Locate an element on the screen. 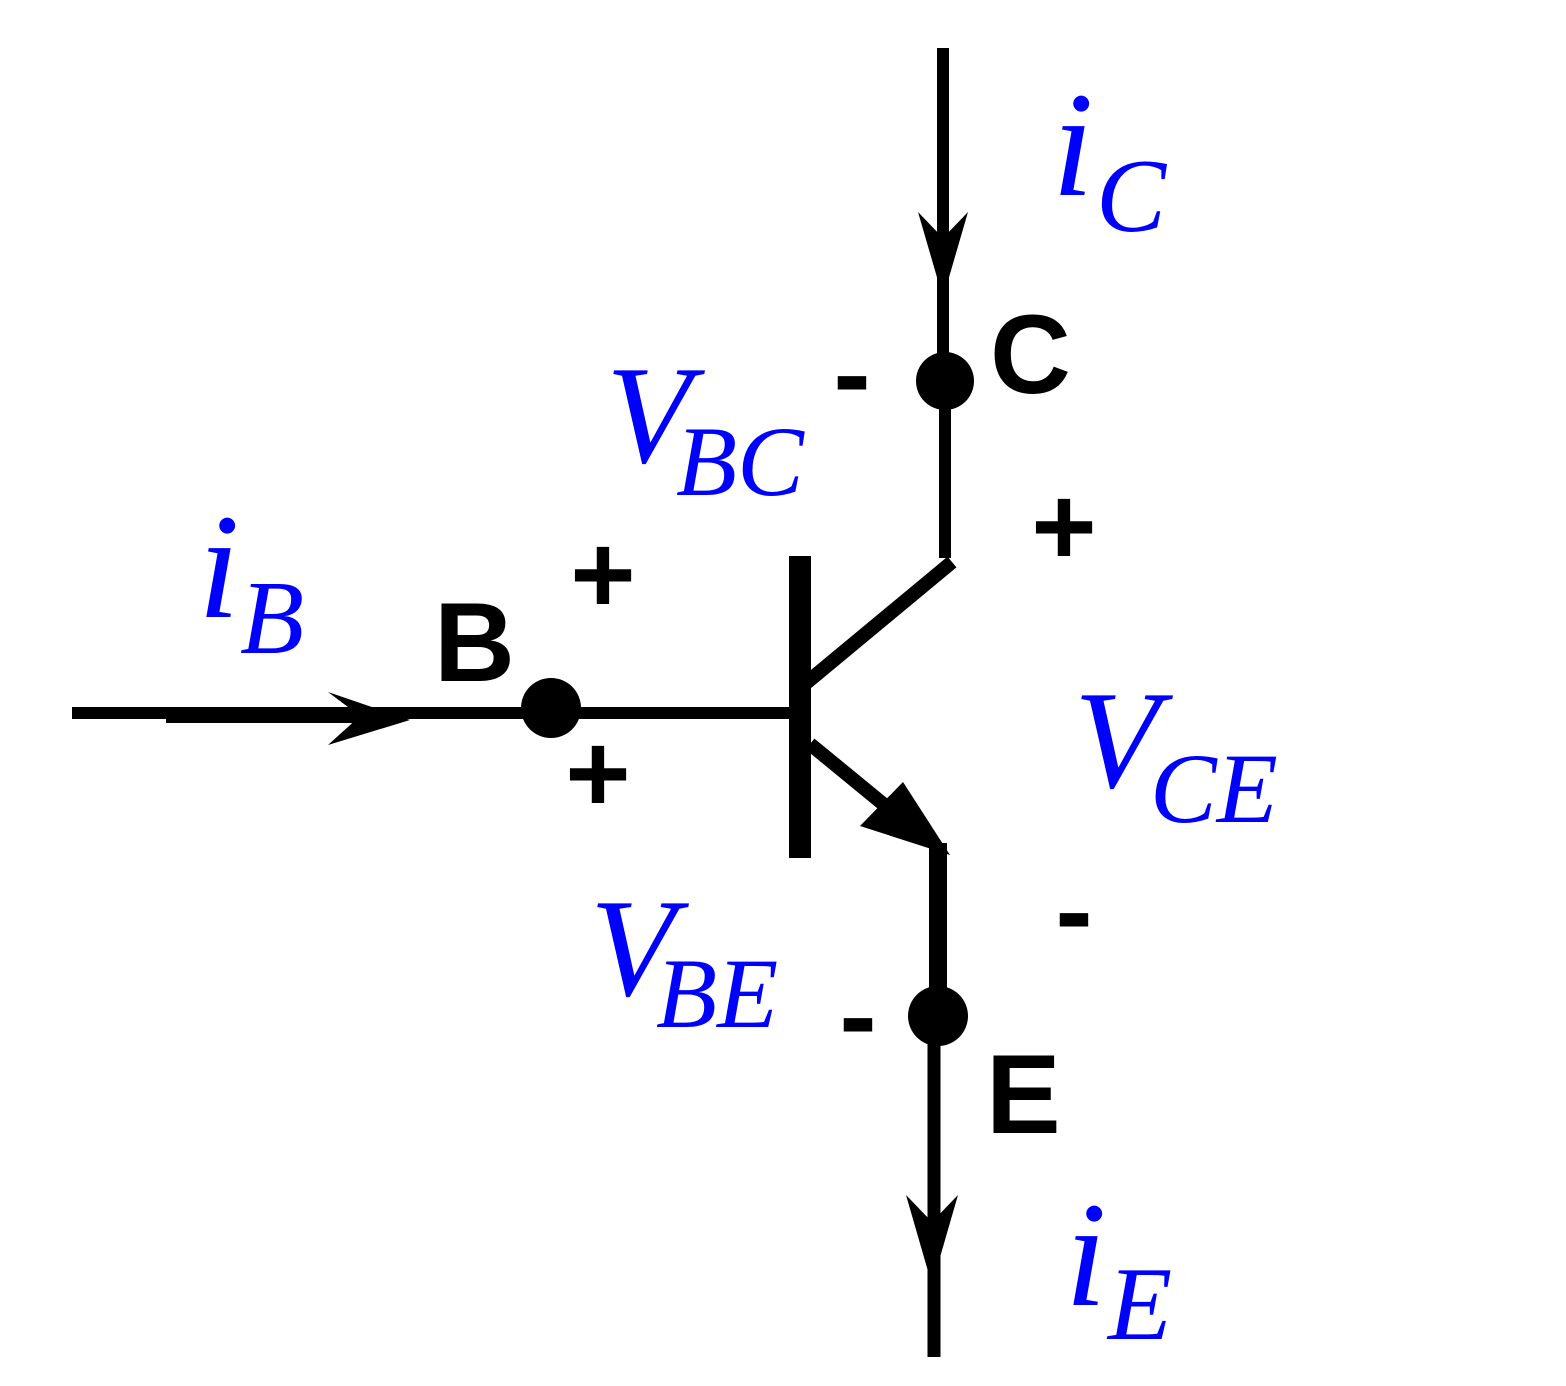 The image size is (1566, 1386). collector-line is located at coordinates (878, 623).